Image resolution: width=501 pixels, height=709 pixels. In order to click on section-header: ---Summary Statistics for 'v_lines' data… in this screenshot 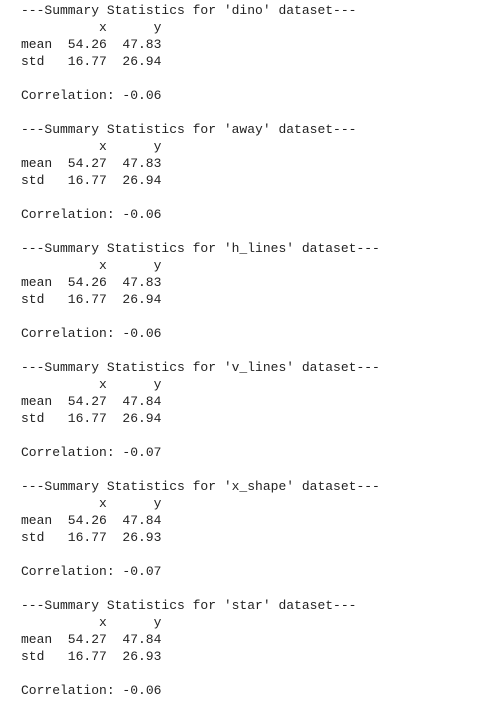, I will do `click(200, 367)`.